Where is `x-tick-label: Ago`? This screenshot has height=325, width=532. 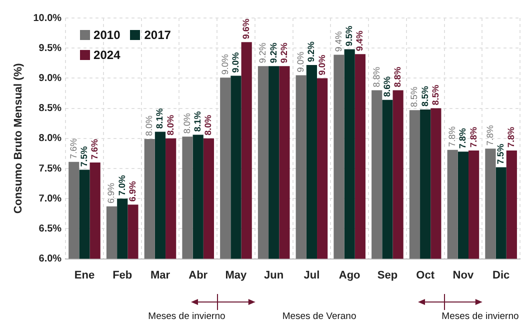 x-tick-label: Ago is located at coordinates (349, 275).